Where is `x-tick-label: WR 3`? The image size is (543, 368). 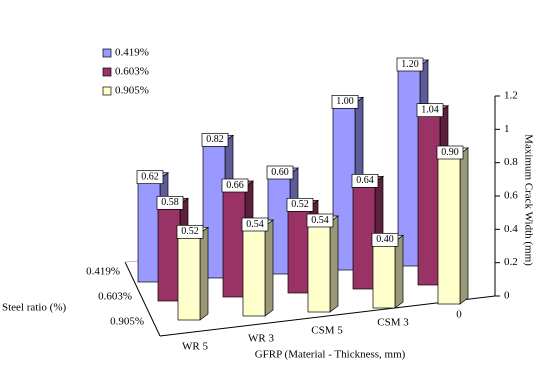
x-tick-label: WR 3 is located at coordinates (261, 339).